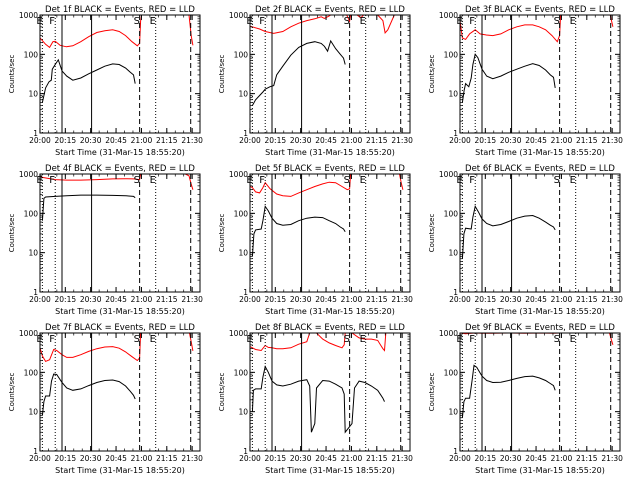  Describe the element at coordinates (52, 339) in the screenshot. I see `marker-label-f: F` at that location.